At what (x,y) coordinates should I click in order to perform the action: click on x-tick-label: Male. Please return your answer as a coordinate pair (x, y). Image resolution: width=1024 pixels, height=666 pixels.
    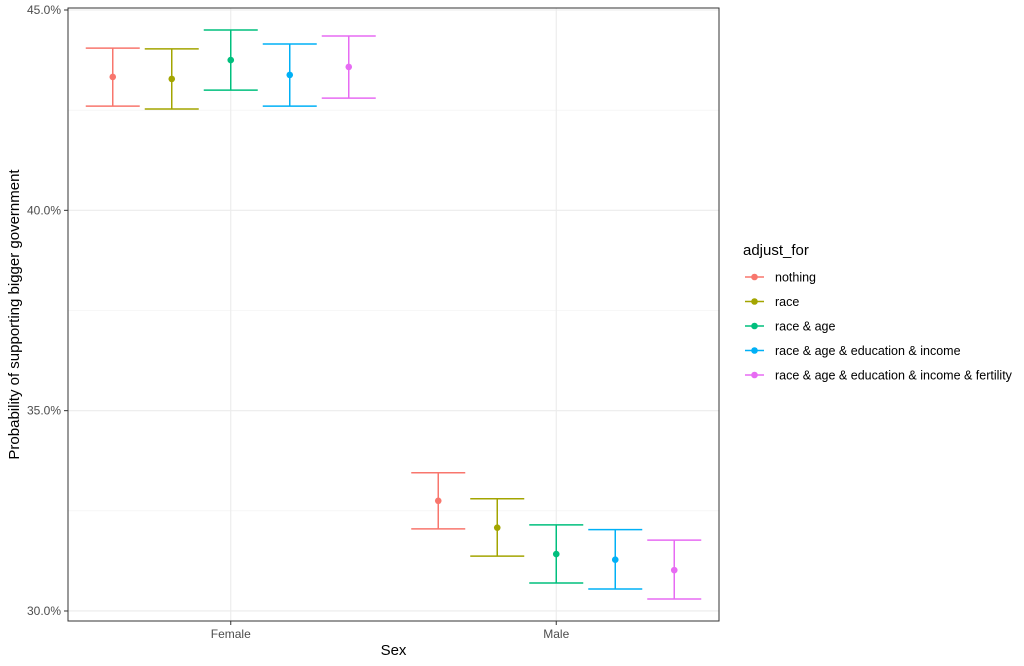
    Looking at the image, I should click on (556, 634).